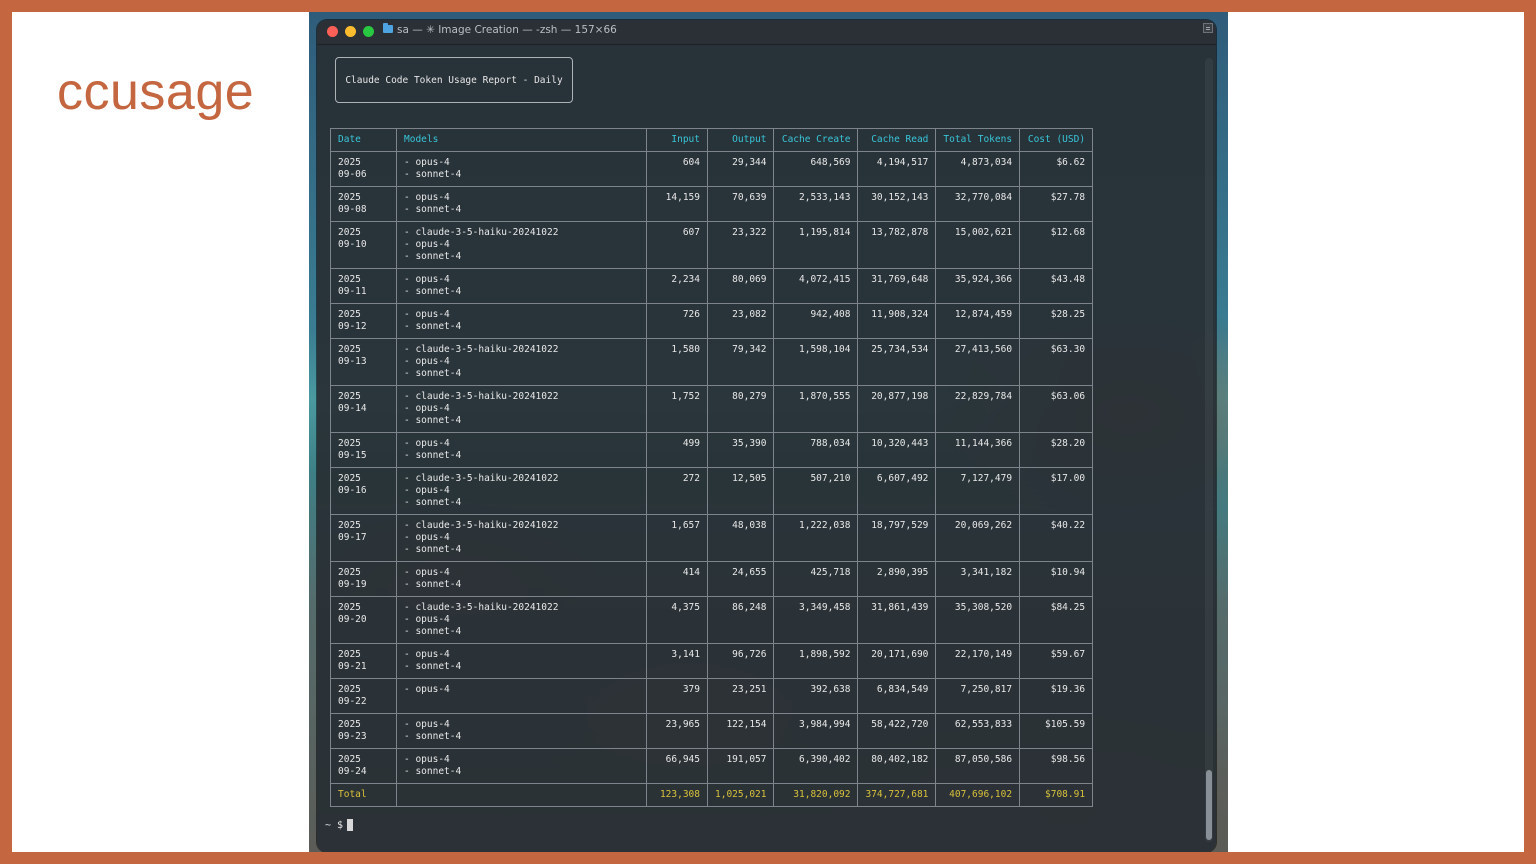  What do you see at coordinates (1056, 696) in the screenshot?
I see `cell-cost: $19.36` at bounding box center [1056, 696].